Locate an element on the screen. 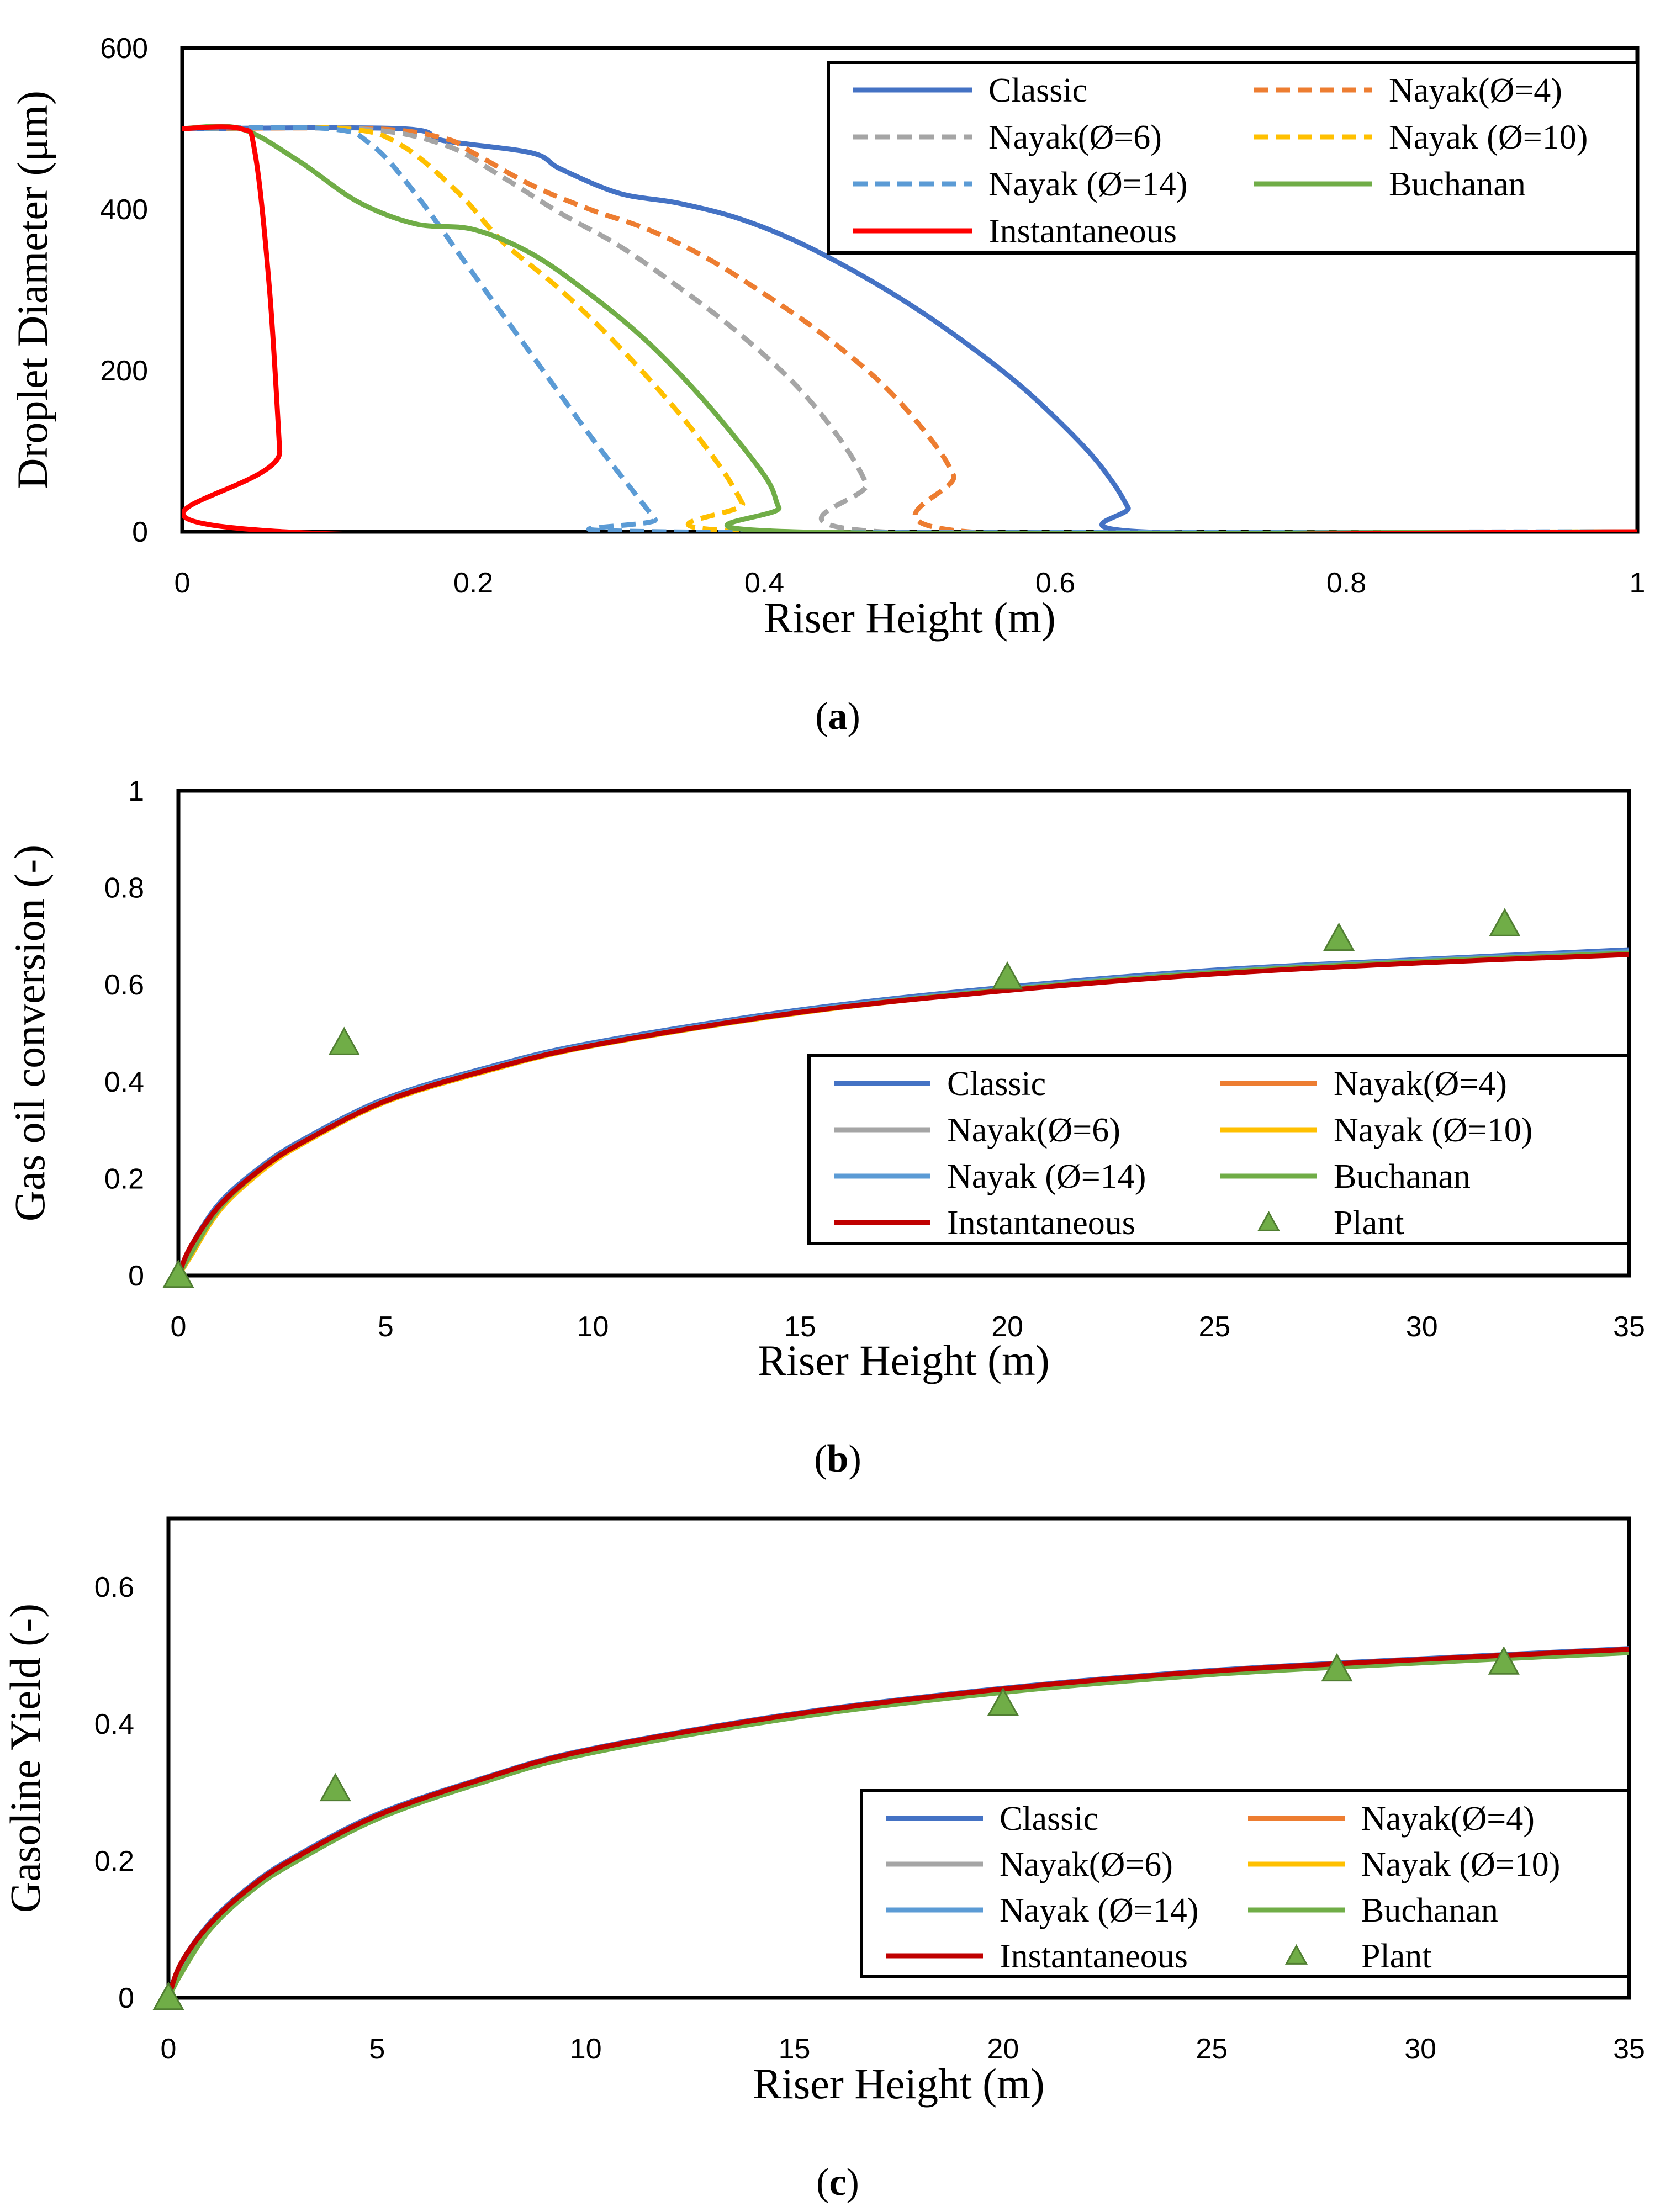 The height and width of the screenshot is (2212, 1676). x-tick-label: 0.4 is located at coordinates (764, 583).